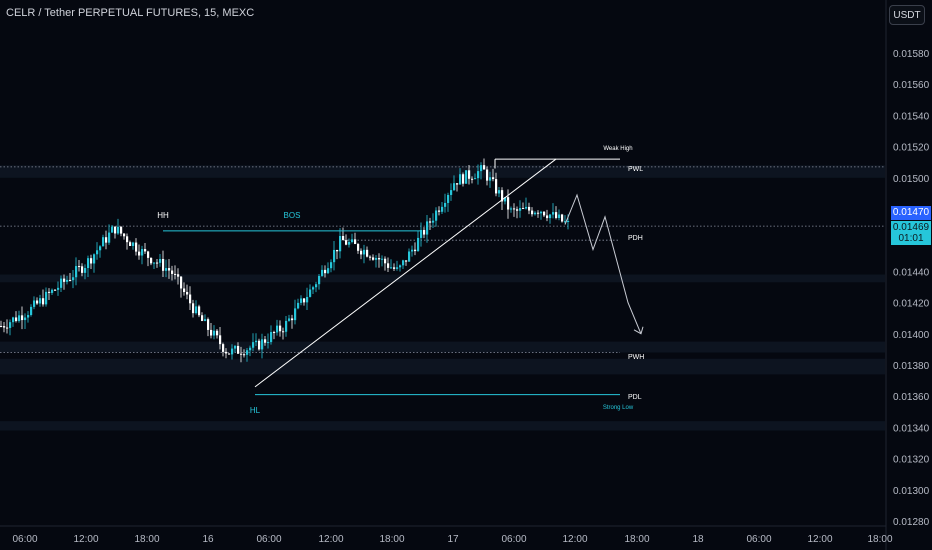 The image size is (932, 550). I want to click on hl-label: HL, so click(255, 410).